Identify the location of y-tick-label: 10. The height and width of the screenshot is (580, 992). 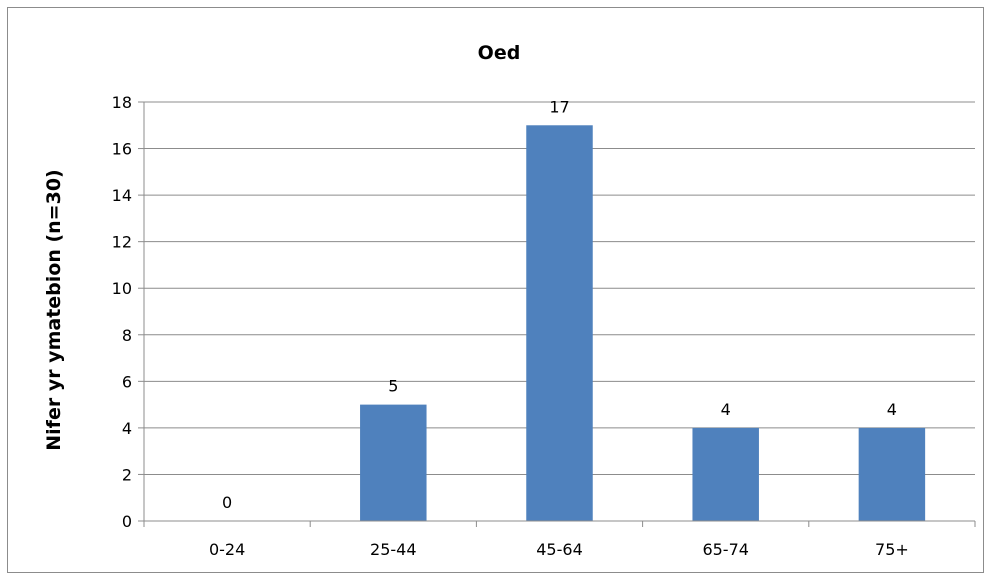
(122, 288).